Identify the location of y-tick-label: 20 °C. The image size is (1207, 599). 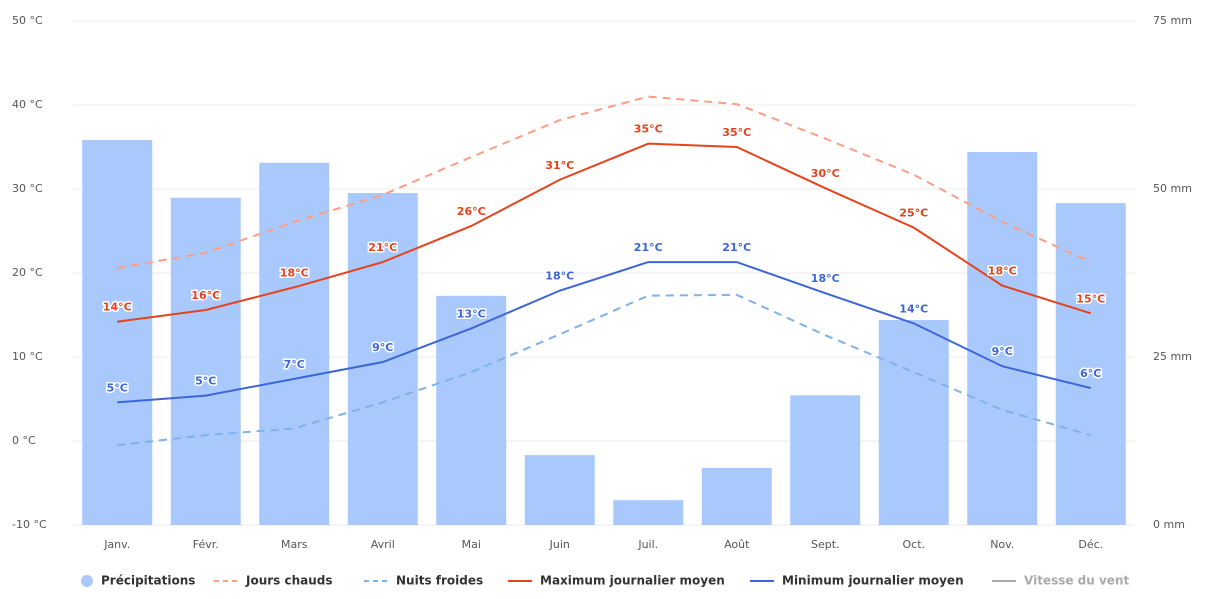
(27, 272).